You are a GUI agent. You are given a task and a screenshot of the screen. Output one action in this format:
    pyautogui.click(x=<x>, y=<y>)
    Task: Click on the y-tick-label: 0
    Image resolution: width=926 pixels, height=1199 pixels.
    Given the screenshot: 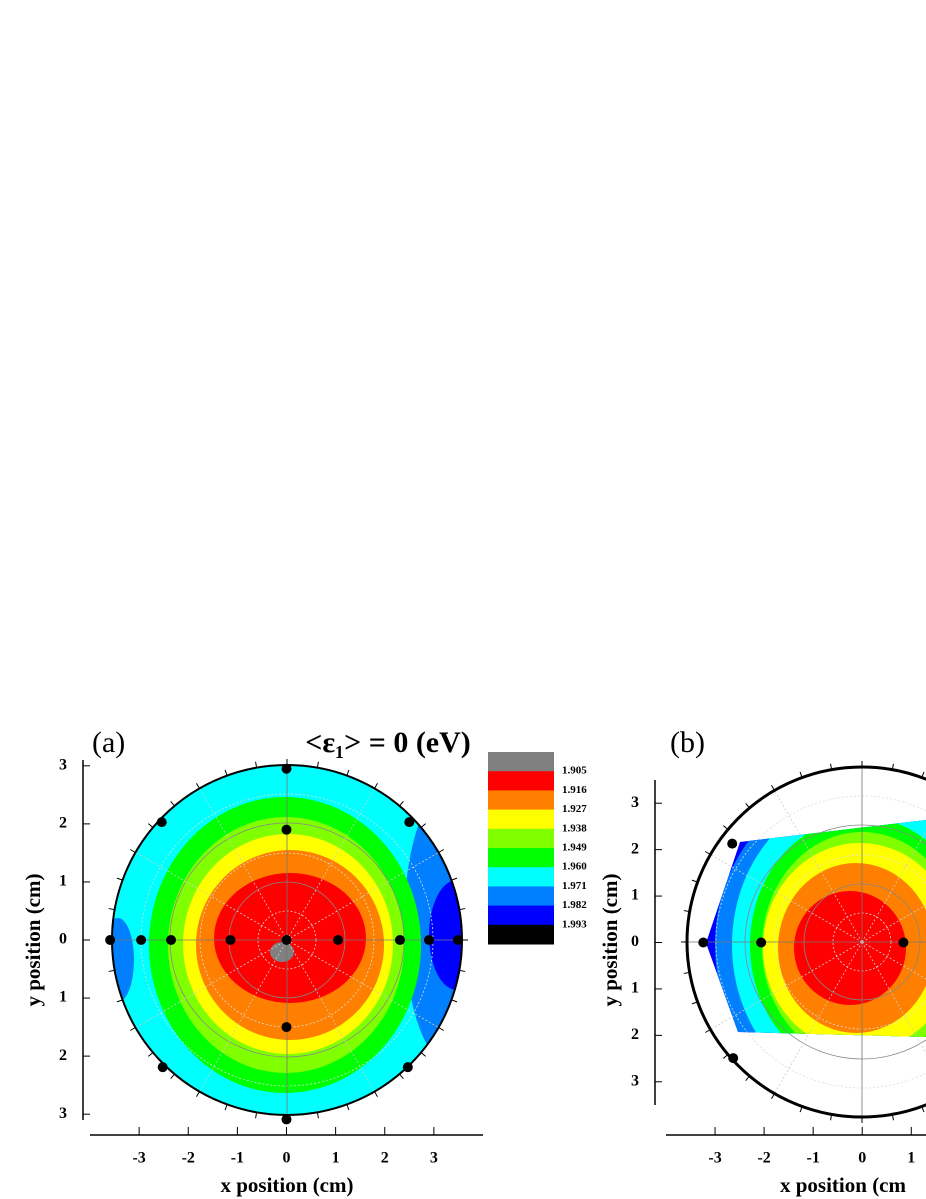 What is the action you would take?
    pyautogui.click(x=63, y=939)
    